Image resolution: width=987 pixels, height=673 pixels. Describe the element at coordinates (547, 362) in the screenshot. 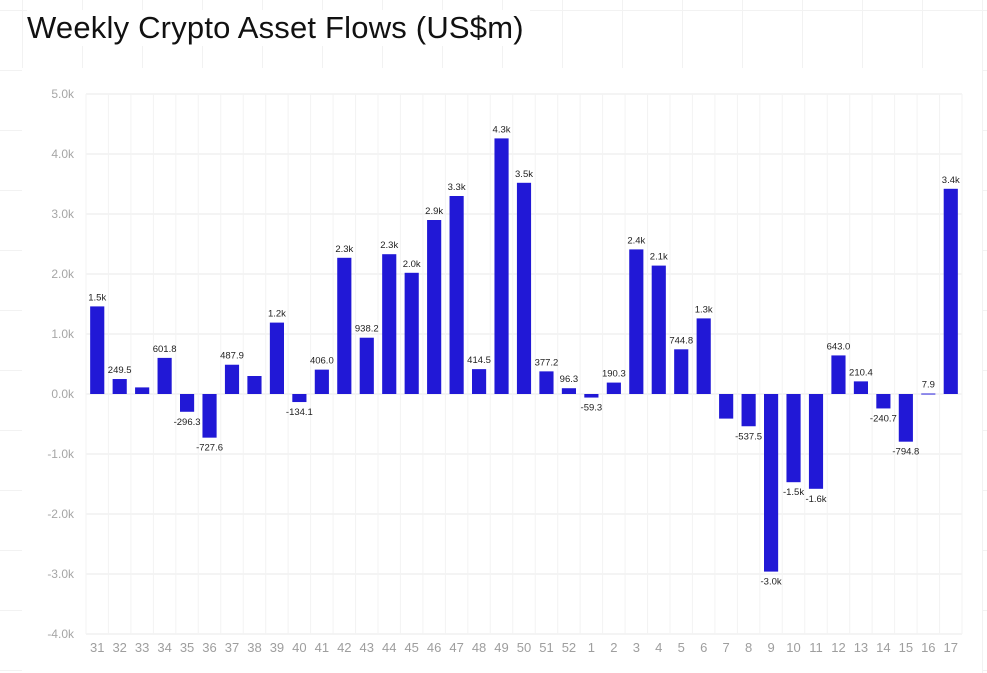

I see `data-label: 377.2` at that location.